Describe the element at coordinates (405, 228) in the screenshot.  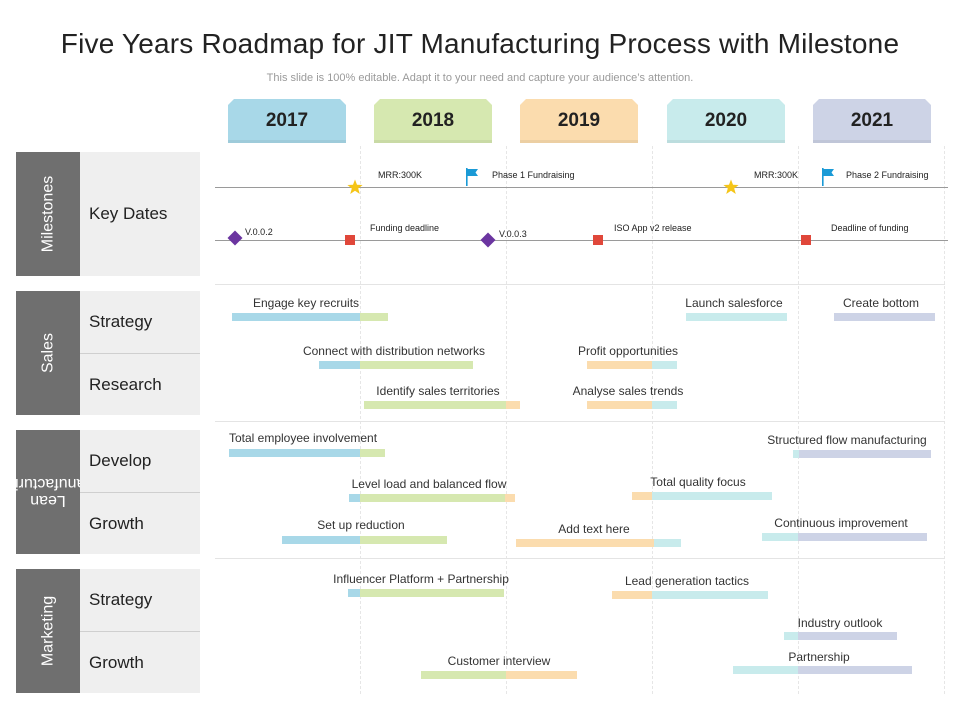
I see `milestone-label: Funding deadline` at that location.